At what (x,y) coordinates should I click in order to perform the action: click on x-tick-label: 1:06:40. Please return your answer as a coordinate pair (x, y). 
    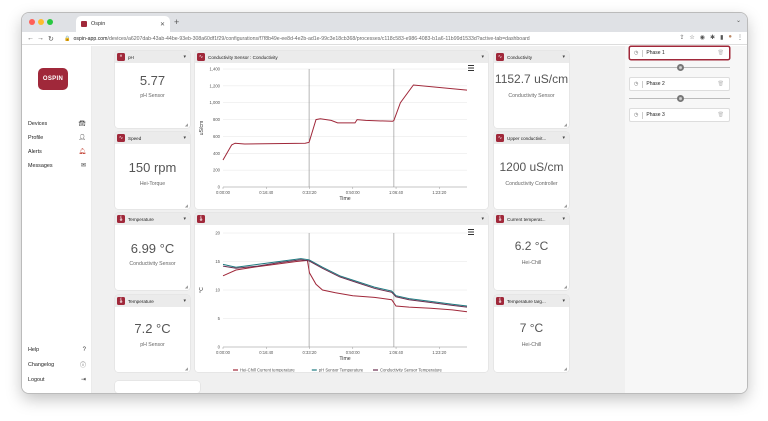
    Looking at the image, I should click on (396, 352).